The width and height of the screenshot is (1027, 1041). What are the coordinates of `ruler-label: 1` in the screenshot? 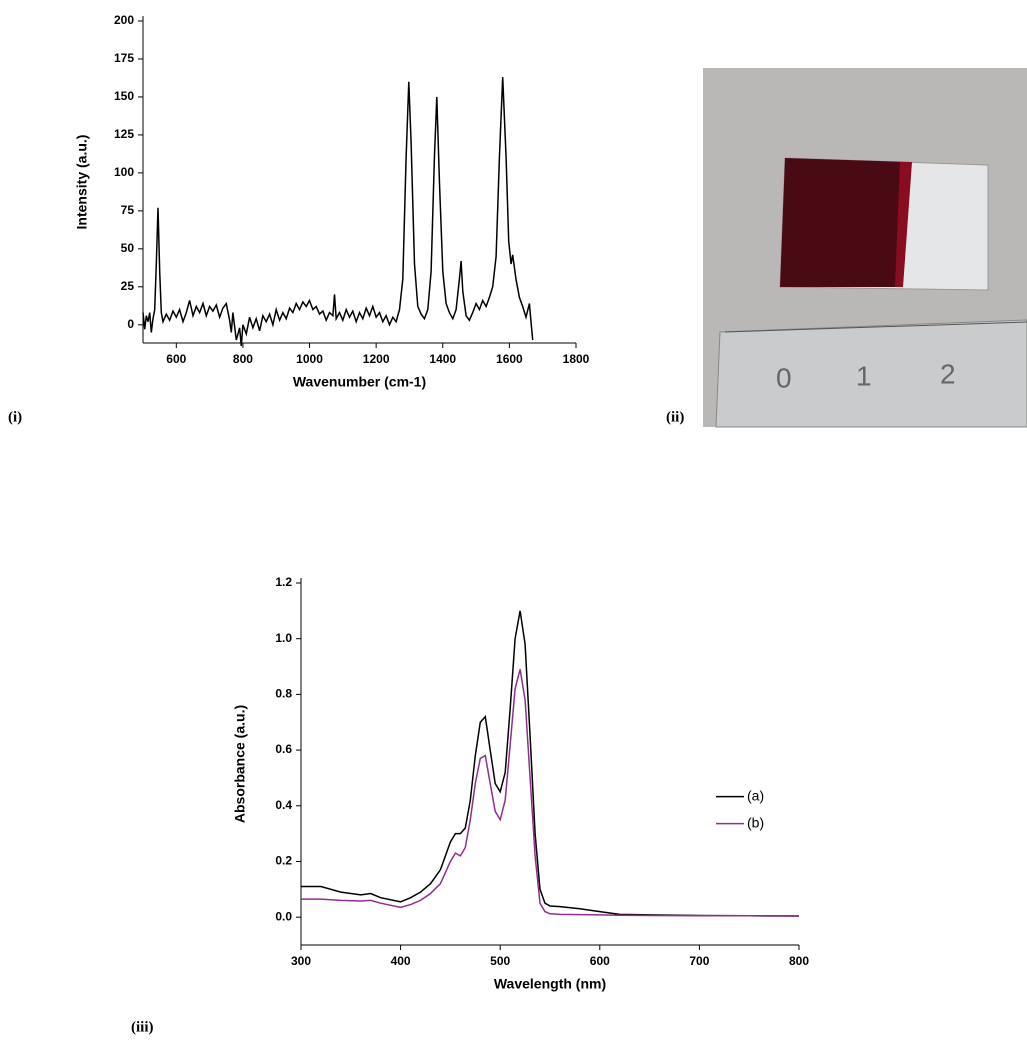 It's located at (864, 375).